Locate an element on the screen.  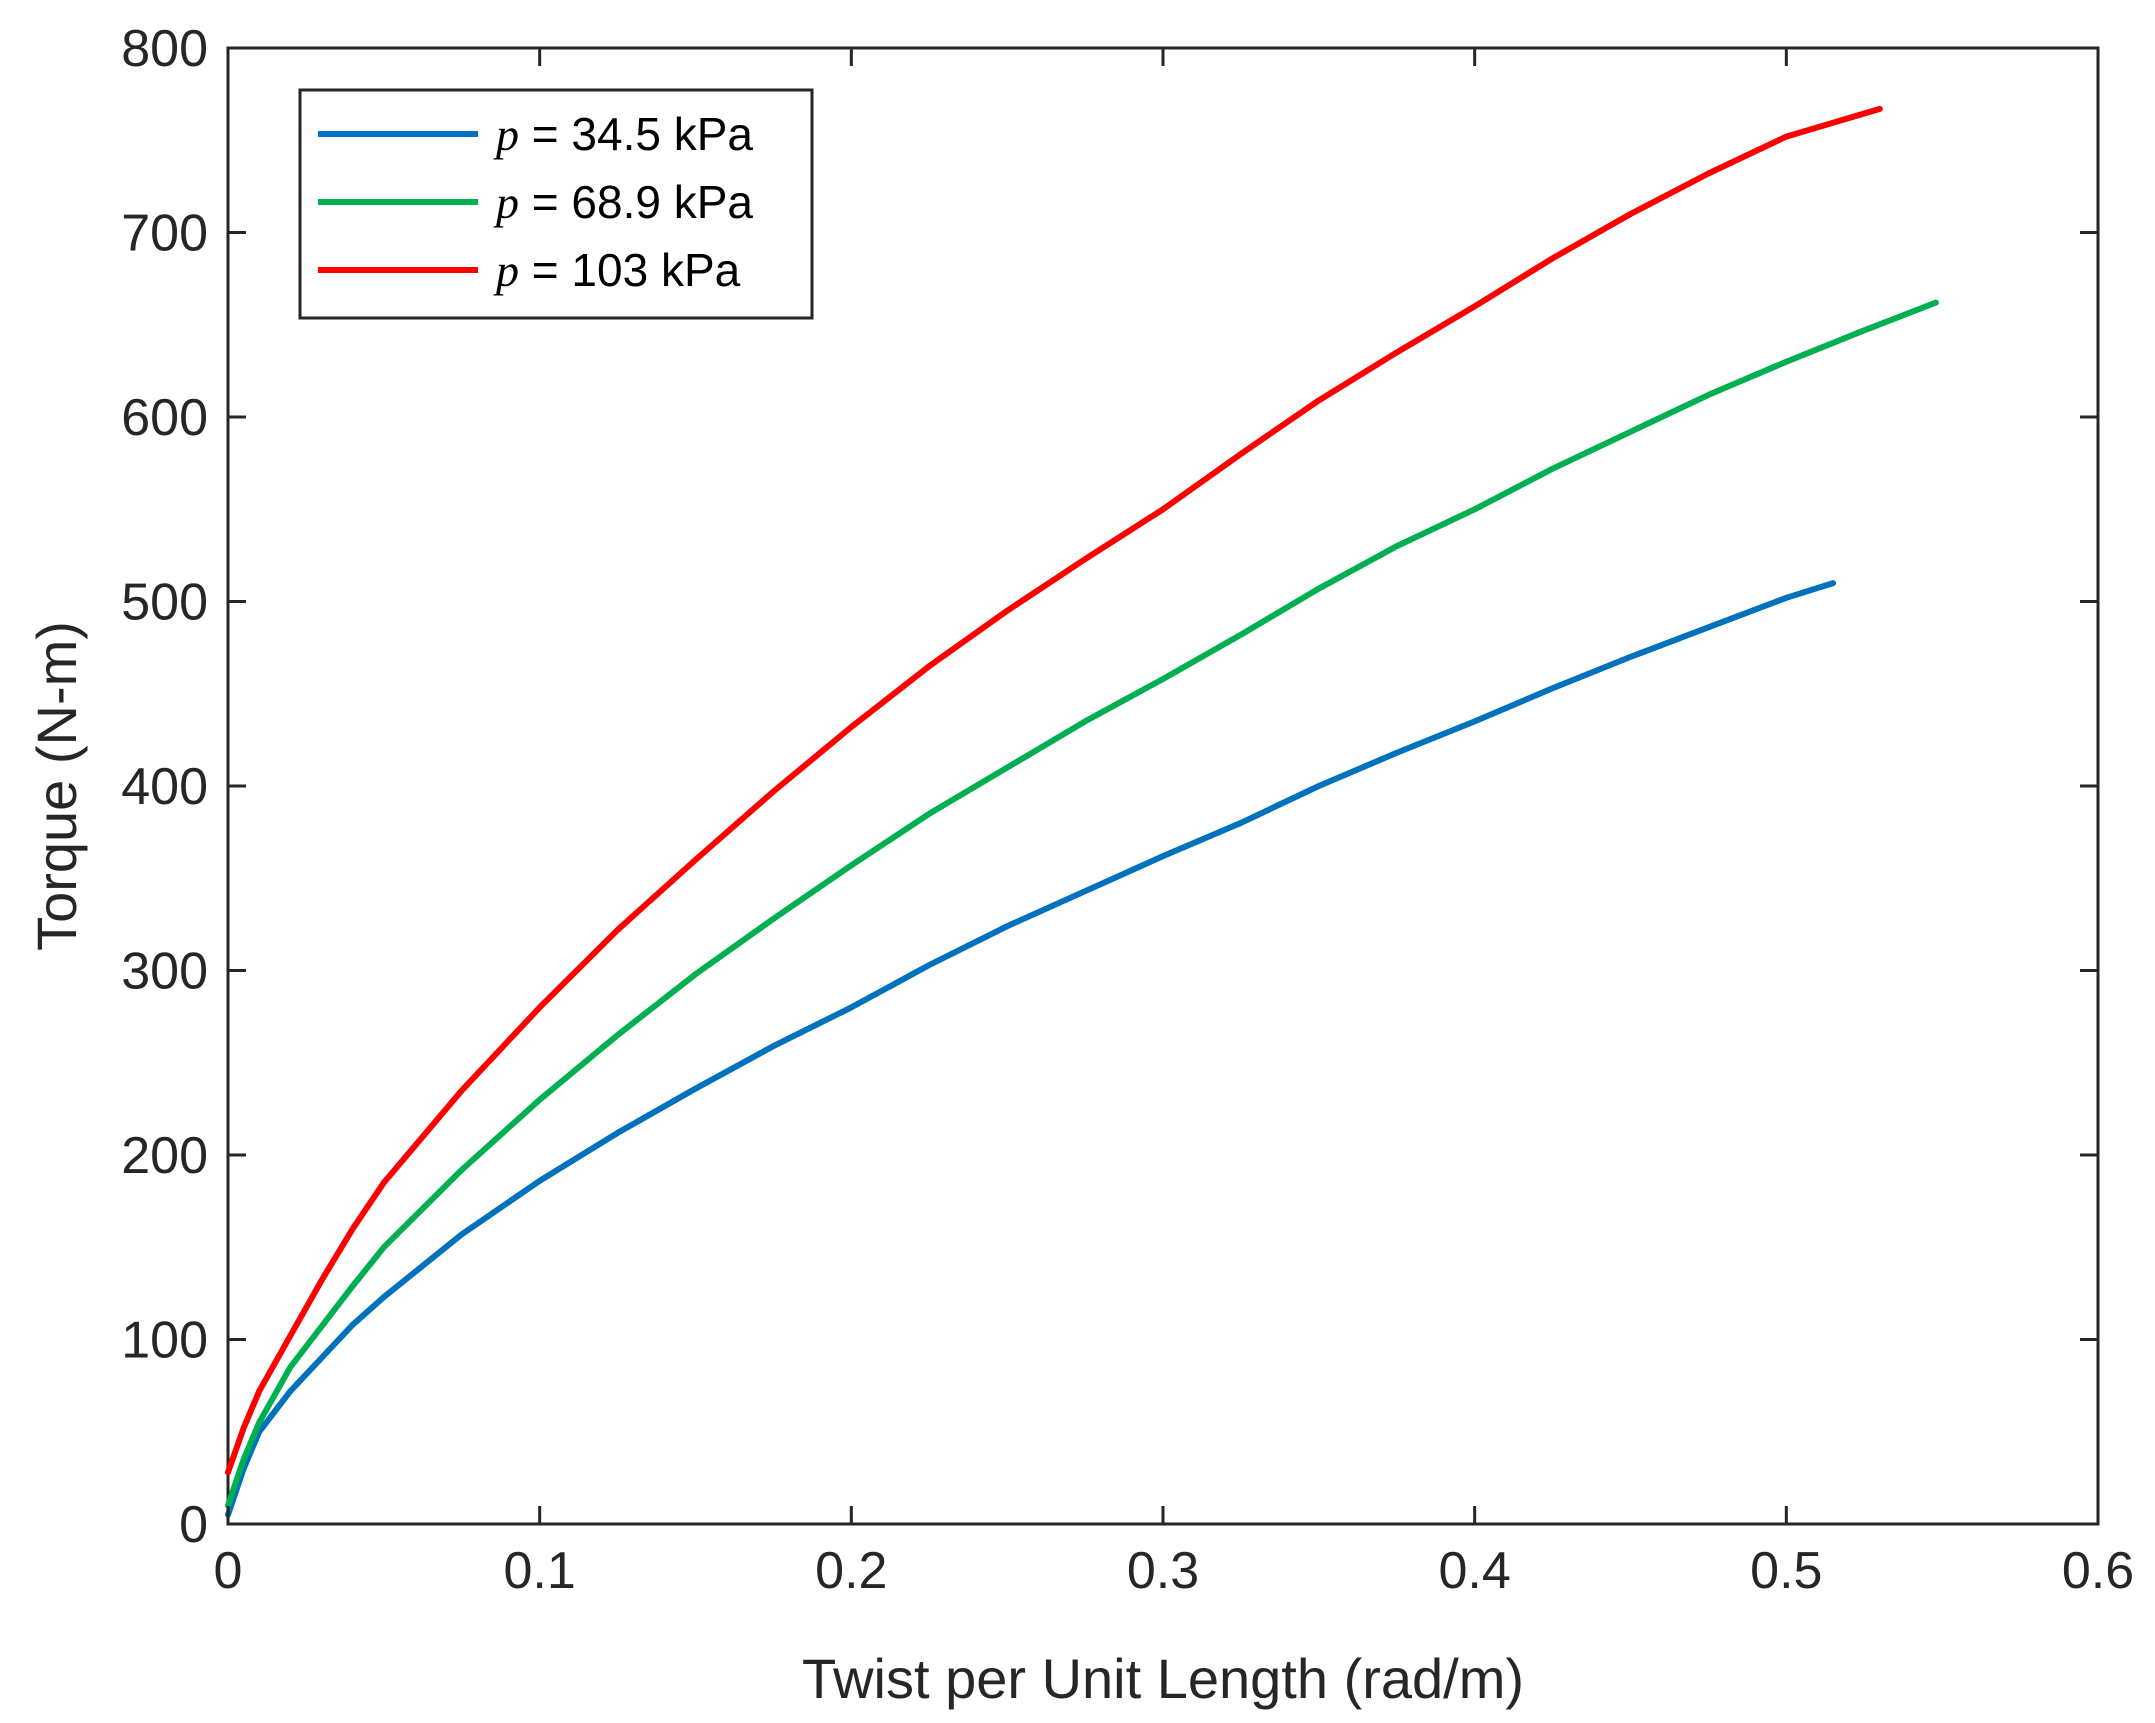
legend-entry-2: p = 68.9 kPa is located at coordinates (623, 202).